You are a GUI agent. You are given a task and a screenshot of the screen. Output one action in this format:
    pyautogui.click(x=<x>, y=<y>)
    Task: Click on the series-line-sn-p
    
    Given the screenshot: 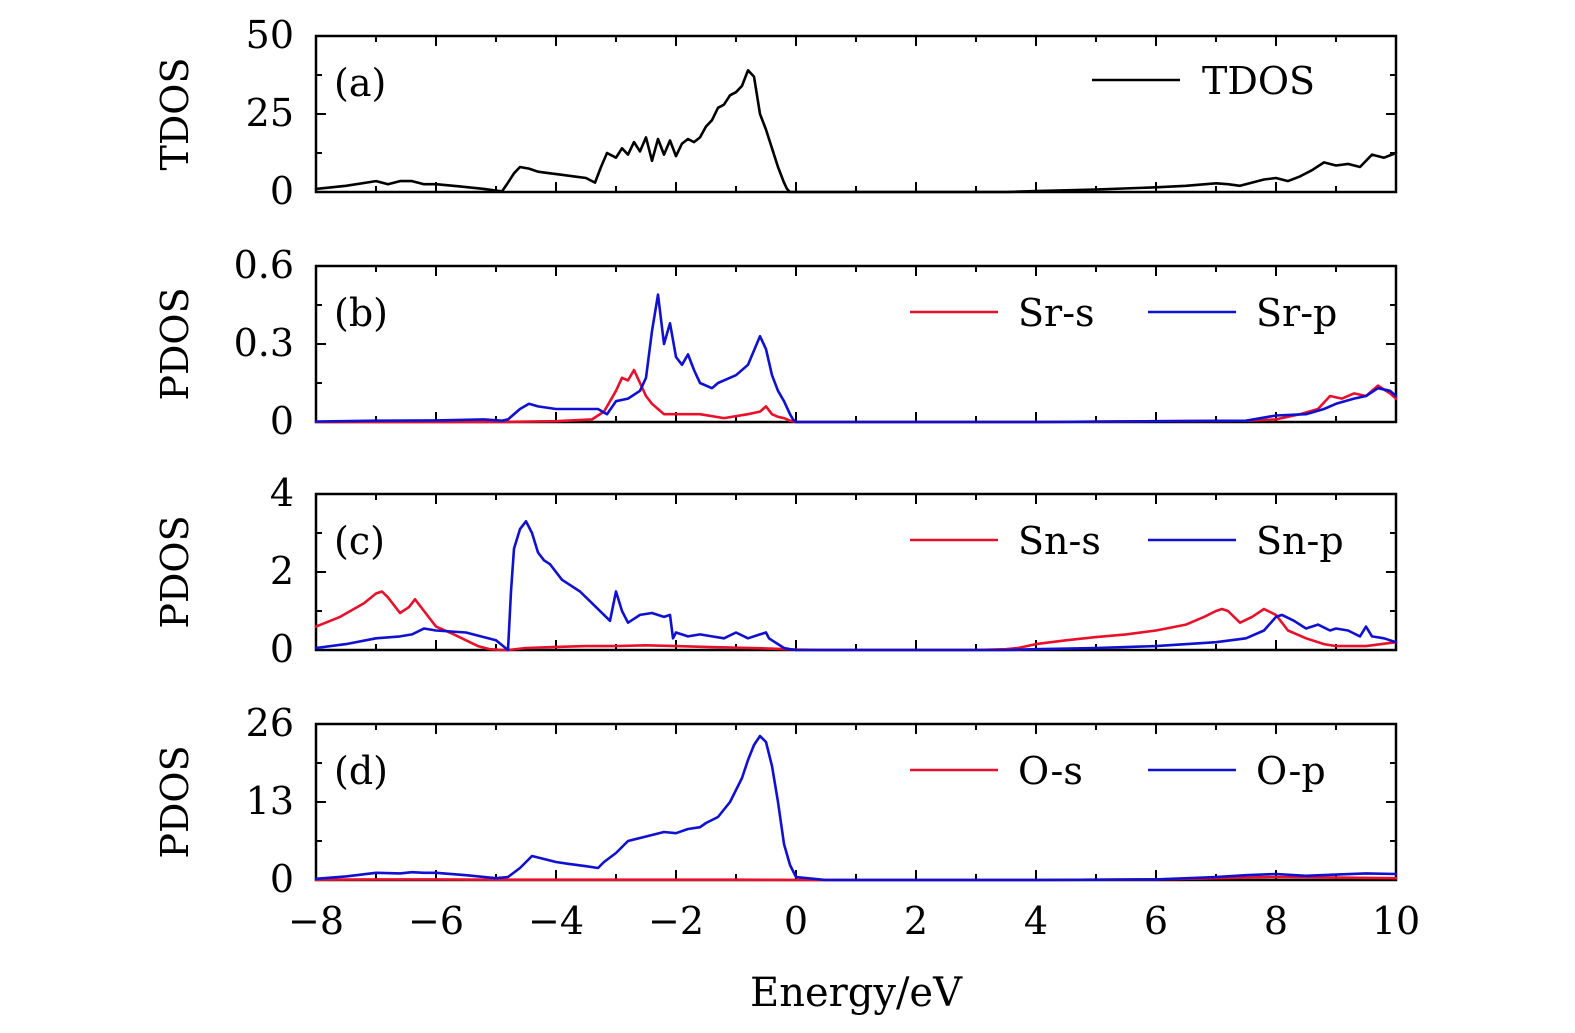 What is the action you would take?
    pyautogui.click(x=856, y=585)
    